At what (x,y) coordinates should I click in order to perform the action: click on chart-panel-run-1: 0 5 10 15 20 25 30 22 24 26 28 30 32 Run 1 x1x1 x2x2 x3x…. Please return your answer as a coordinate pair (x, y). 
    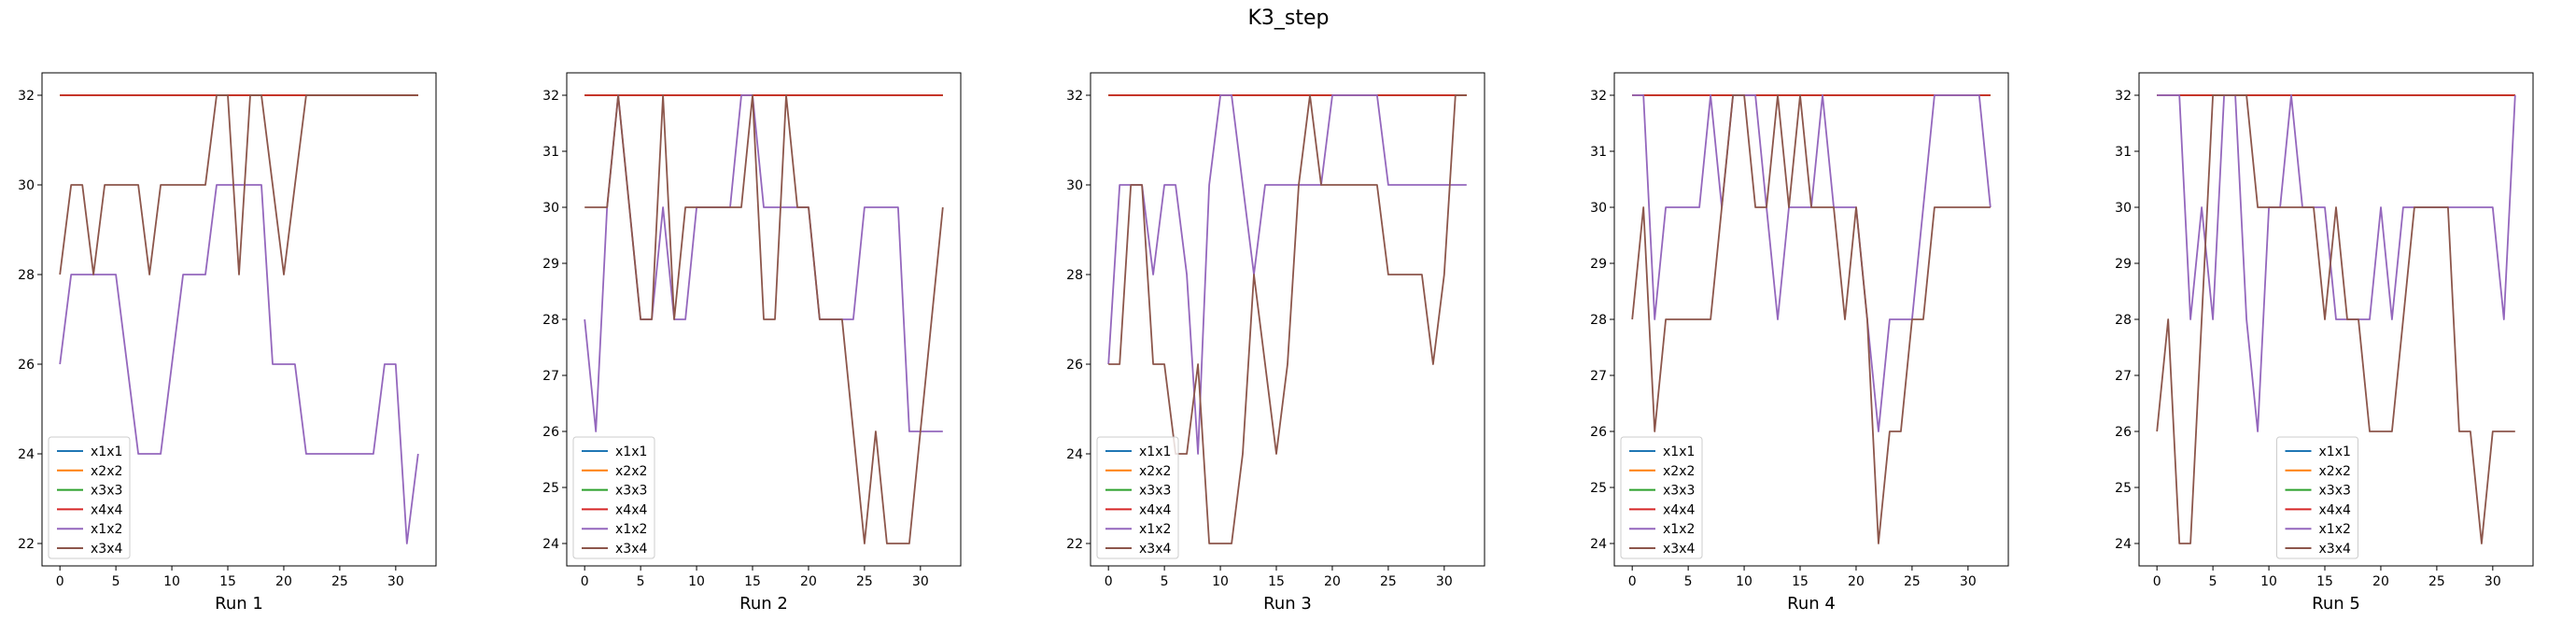
    Looking at the image, I should click on (227, 343).